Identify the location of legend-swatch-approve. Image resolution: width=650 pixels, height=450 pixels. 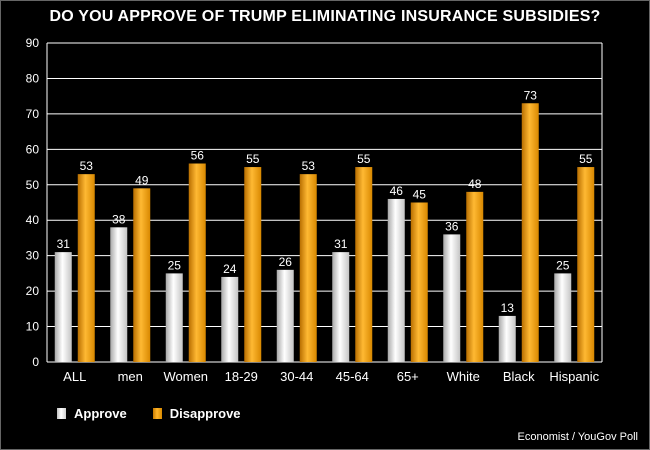
(61, 413).